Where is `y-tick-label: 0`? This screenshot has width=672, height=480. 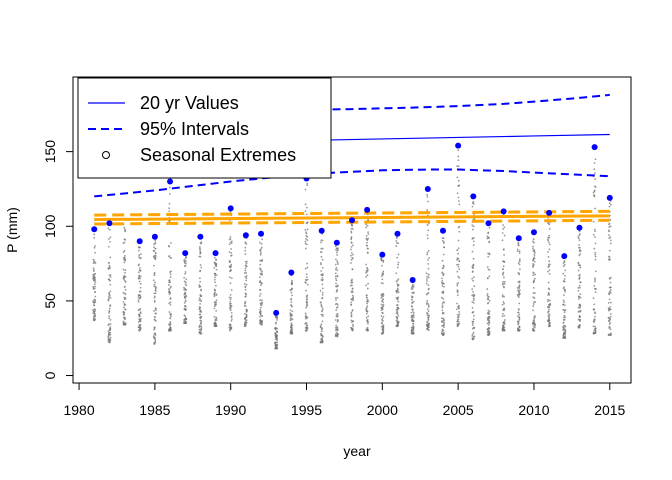
y-tick-label: 0 is located at coordinates (50, 375).